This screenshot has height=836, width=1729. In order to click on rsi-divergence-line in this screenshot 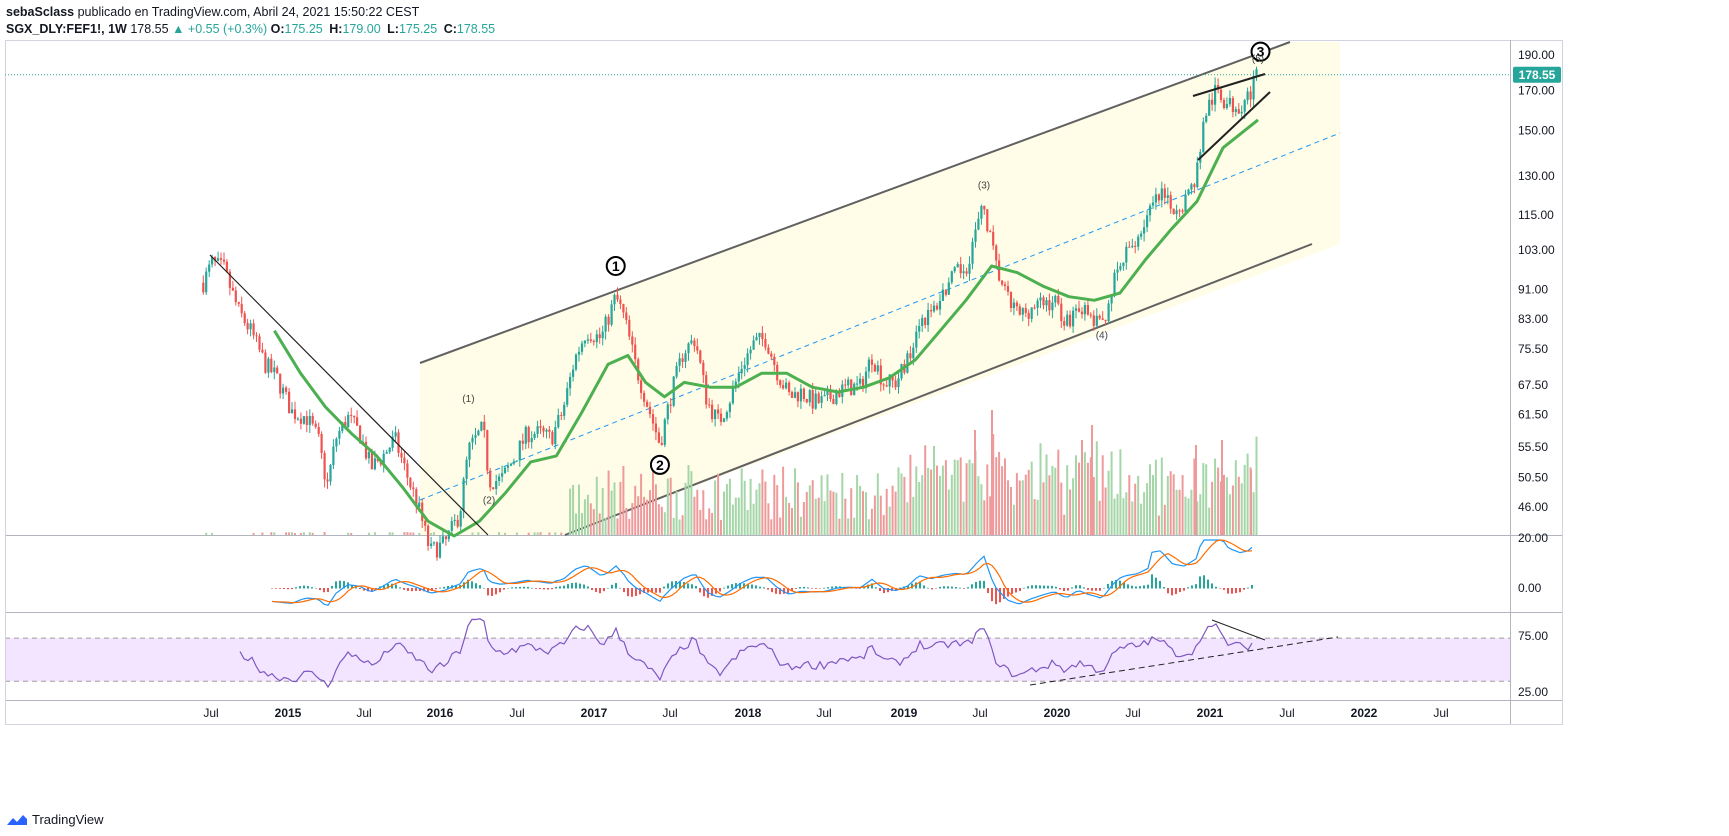, I will do `click(1238, 630)`.